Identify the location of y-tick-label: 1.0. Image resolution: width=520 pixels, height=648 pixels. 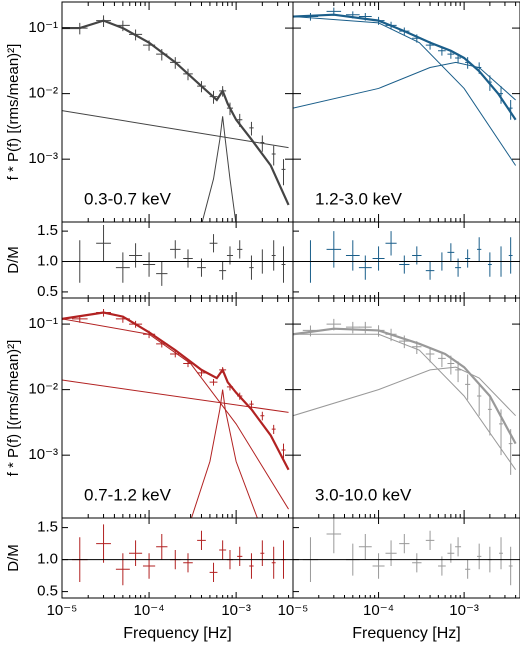
(47, 559).